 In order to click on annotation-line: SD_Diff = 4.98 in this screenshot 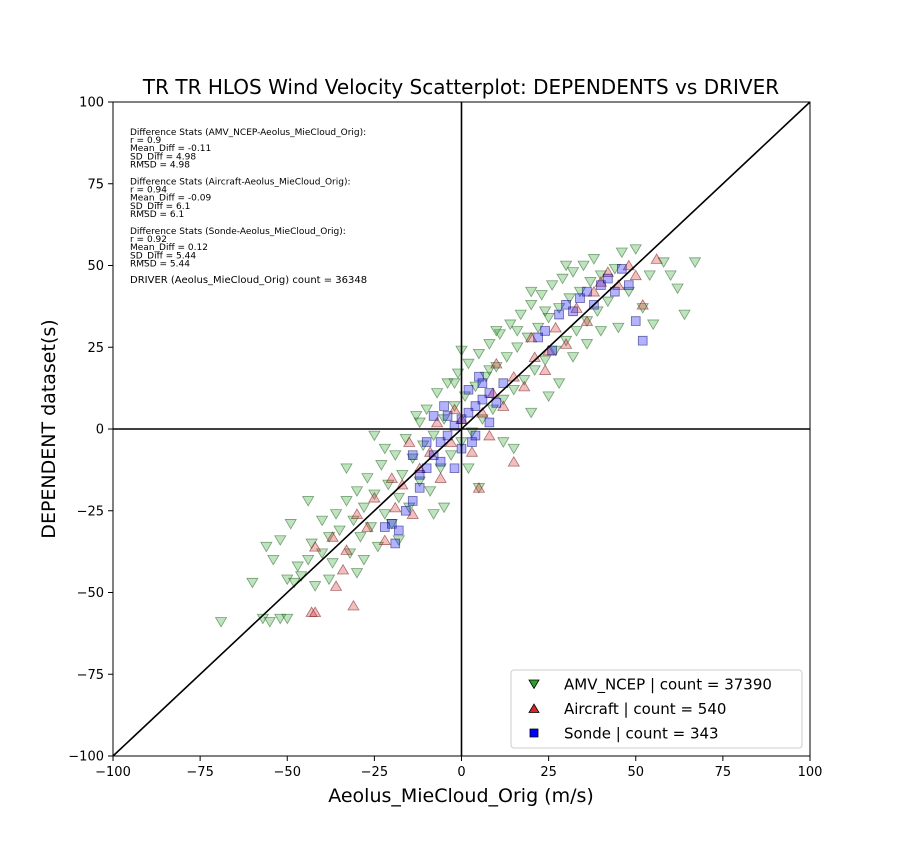, I will do `click(163, 157)`.